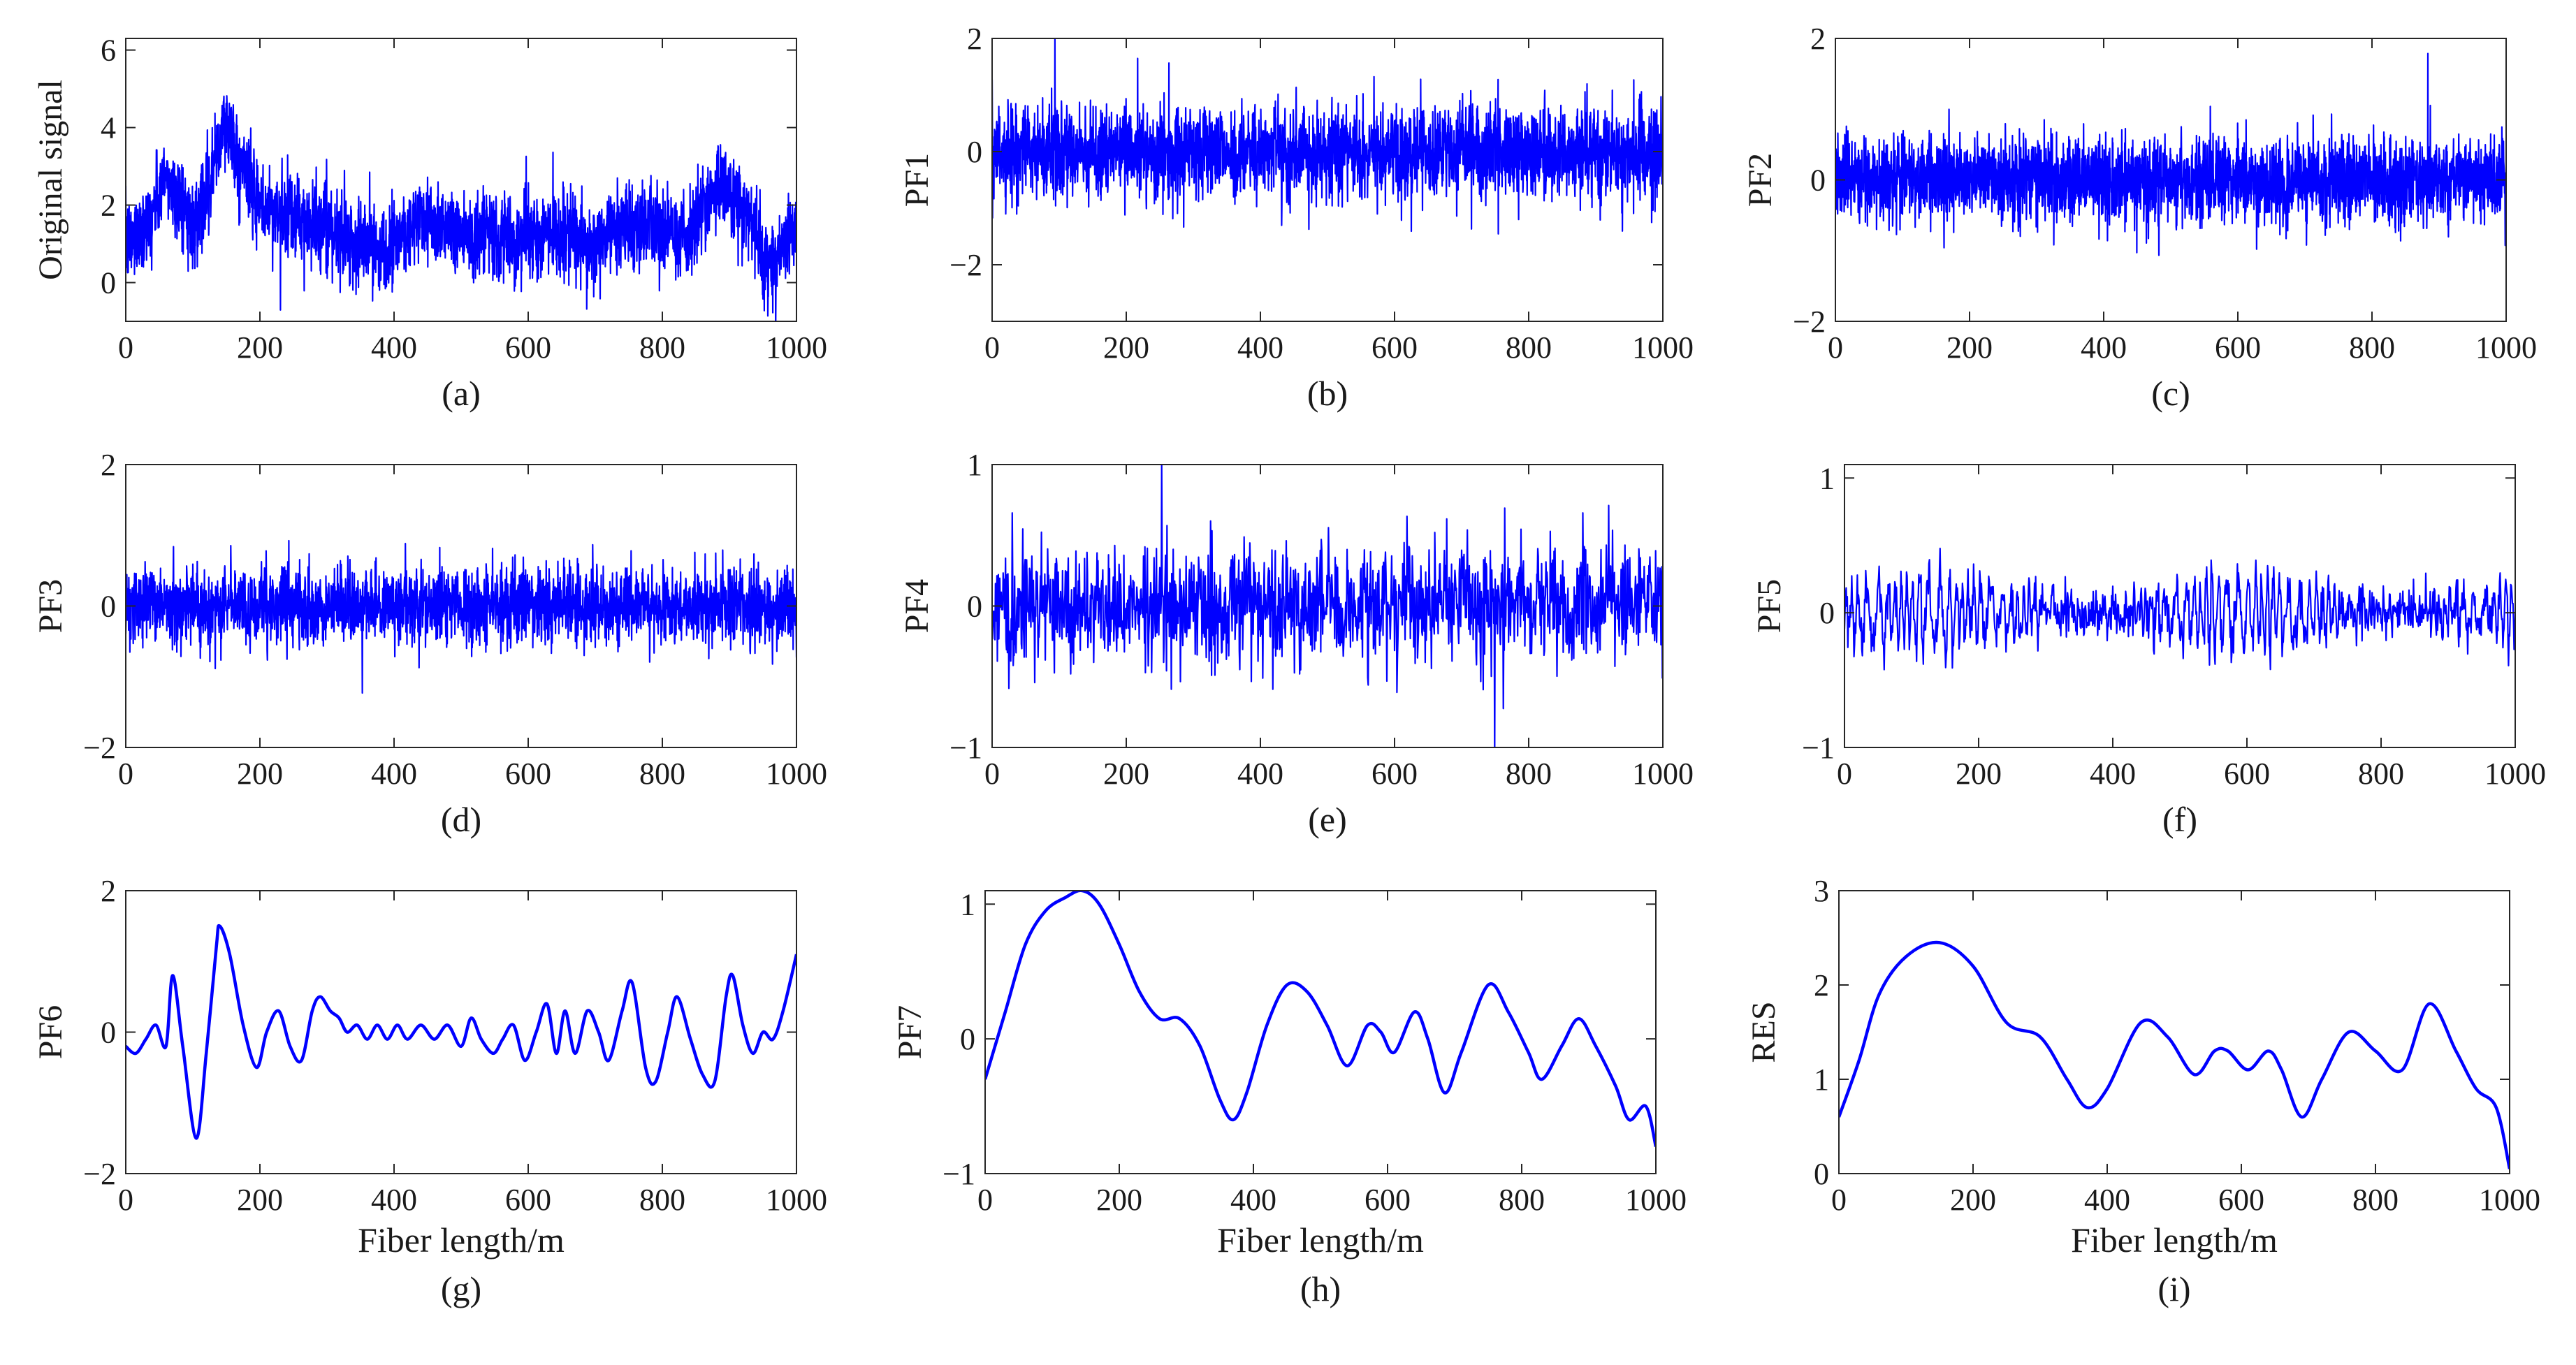 The image size is (2576, 1365). What do you see at coordinates (1663, 774) in the screenshot?
I see `x-tick-label-e: 1000` at bounding box center [1663, 774].